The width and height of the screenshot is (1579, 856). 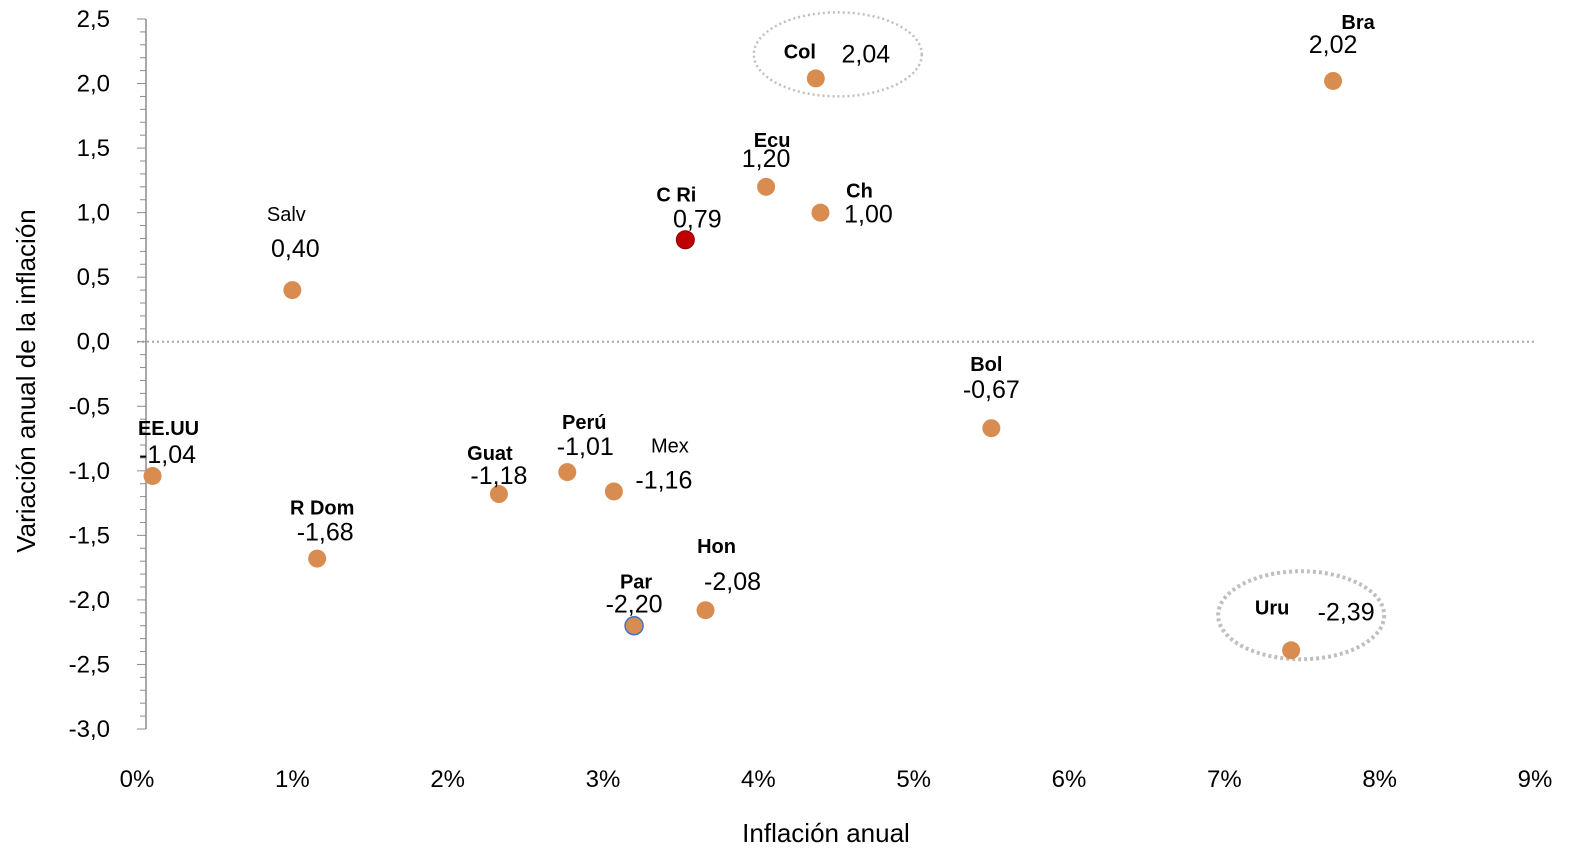 What do you see at coordinates (498, 476) in the screenshot?
I see `point-value-label: -1,18` at bounding box center [498, 476].